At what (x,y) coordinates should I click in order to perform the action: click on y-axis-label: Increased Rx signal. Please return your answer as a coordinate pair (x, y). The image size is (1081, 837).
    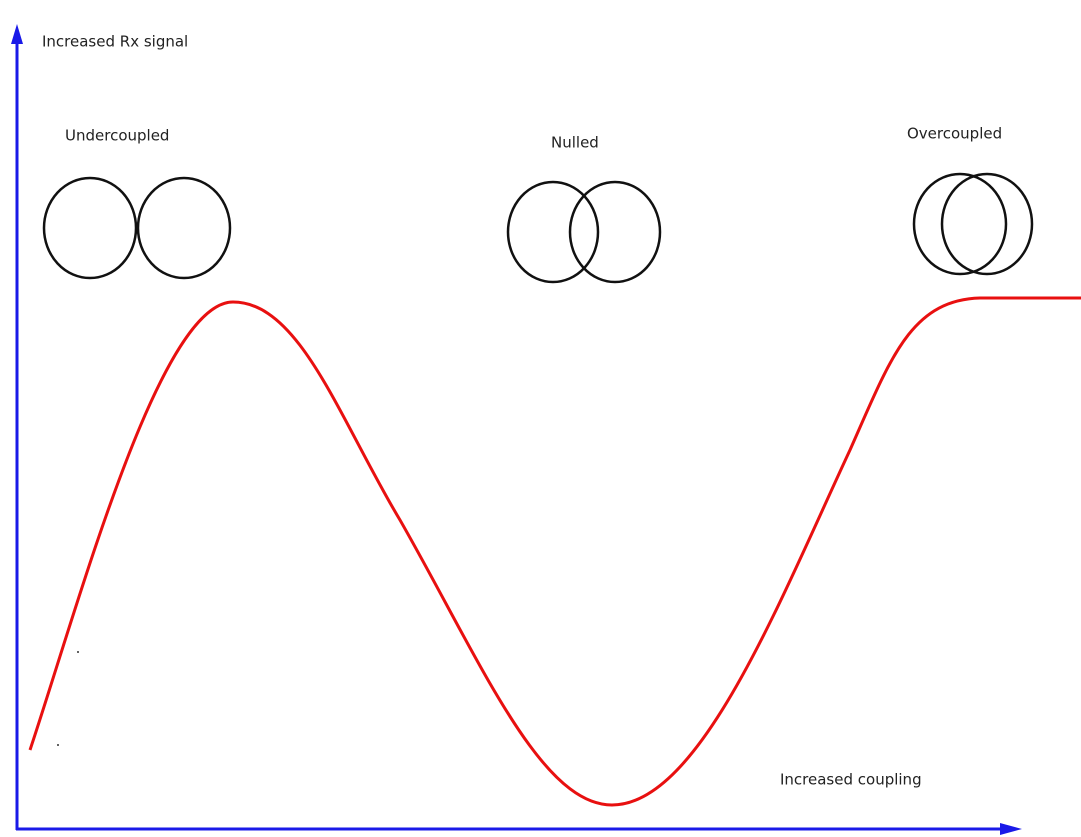
    Looking at the image, I should click on (115, 42).